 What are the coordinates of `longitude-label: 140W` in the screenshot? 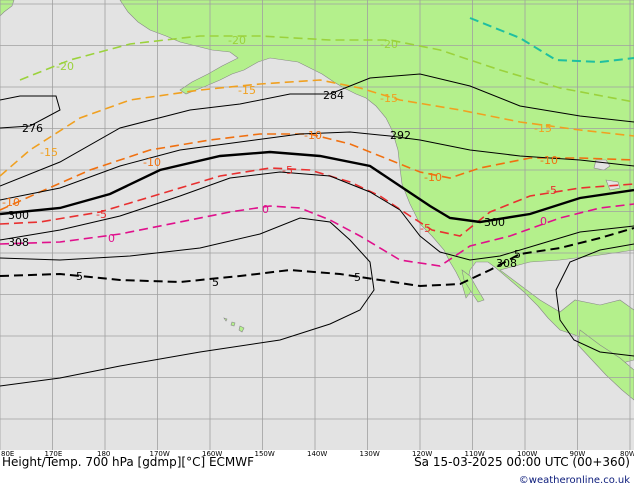 It's located at (317, 454).